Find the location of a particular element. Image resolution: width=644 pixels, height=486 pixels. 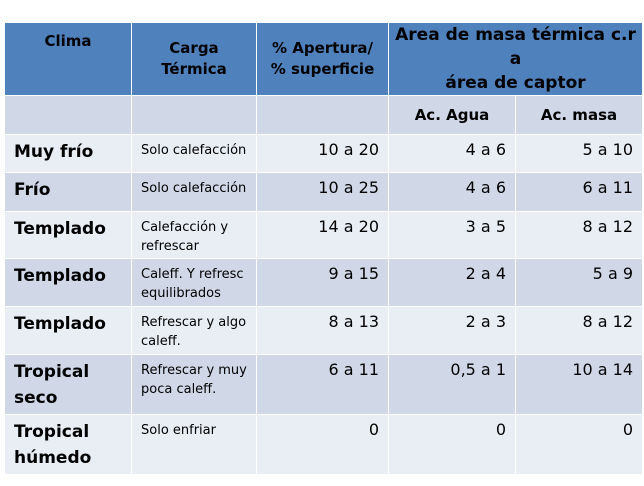

carga-line1: Calefacción y is located at coordinates (185, 227).